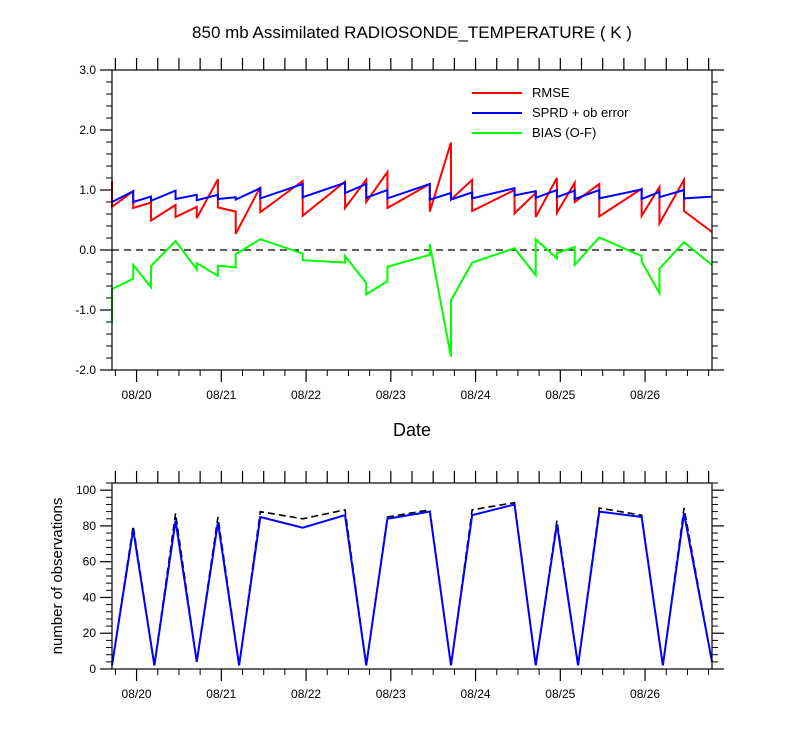 This screenshot has height=750, width=800. I want to click on y-tick-label: 1.0, so click(87, 190).